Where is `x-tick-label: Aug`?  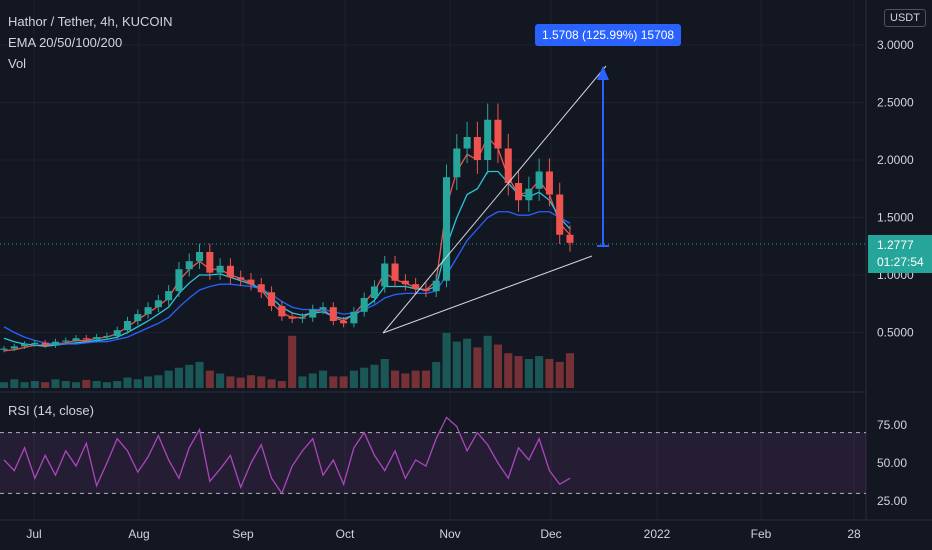 x-tick-label: Aug is located at coordinates (138, 534).